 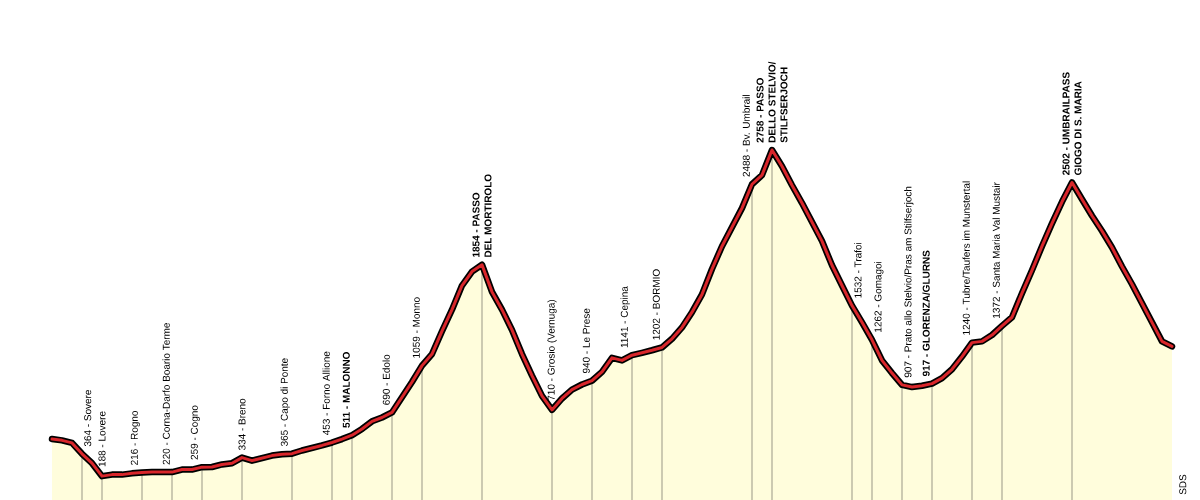 What do you see at coordinates (135, 437) in the screenshot?
I see `data-label: 216 - Rogno` at bounding box center [135, 437].